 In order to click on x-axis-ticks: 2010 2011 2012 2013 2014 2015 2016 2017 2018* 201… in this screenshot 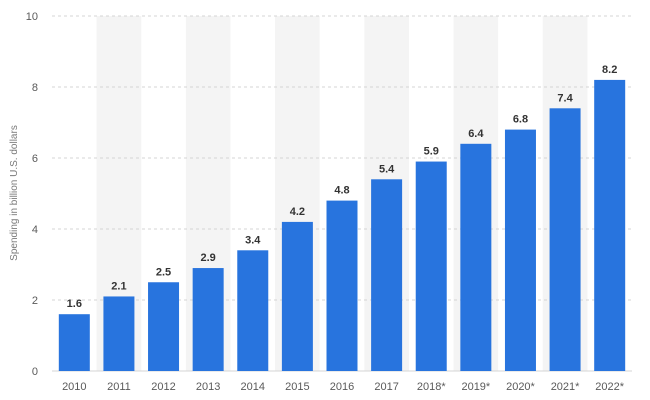, I will do `click(343, 387)`.